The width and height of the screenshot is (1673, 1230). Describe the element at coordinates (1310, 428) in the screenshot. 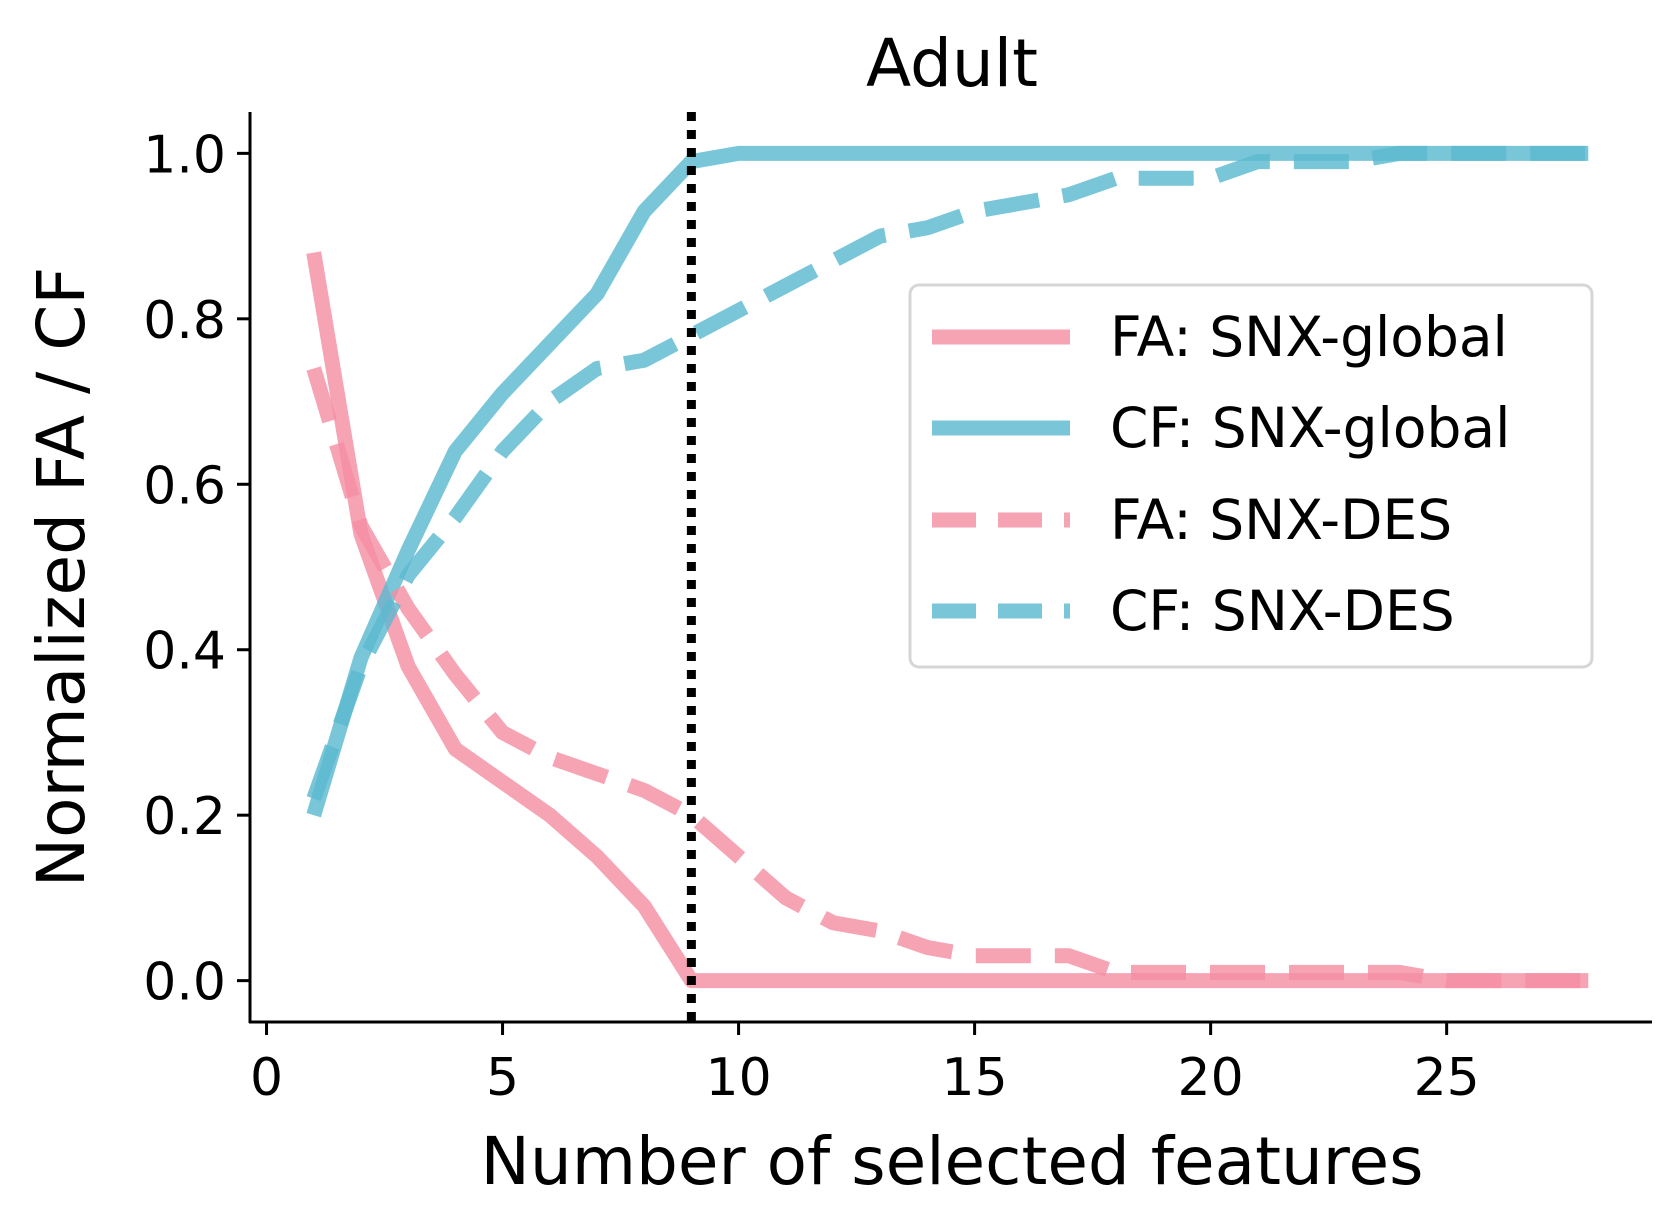

I see `legend-label: CF: SNX-global` at that location.